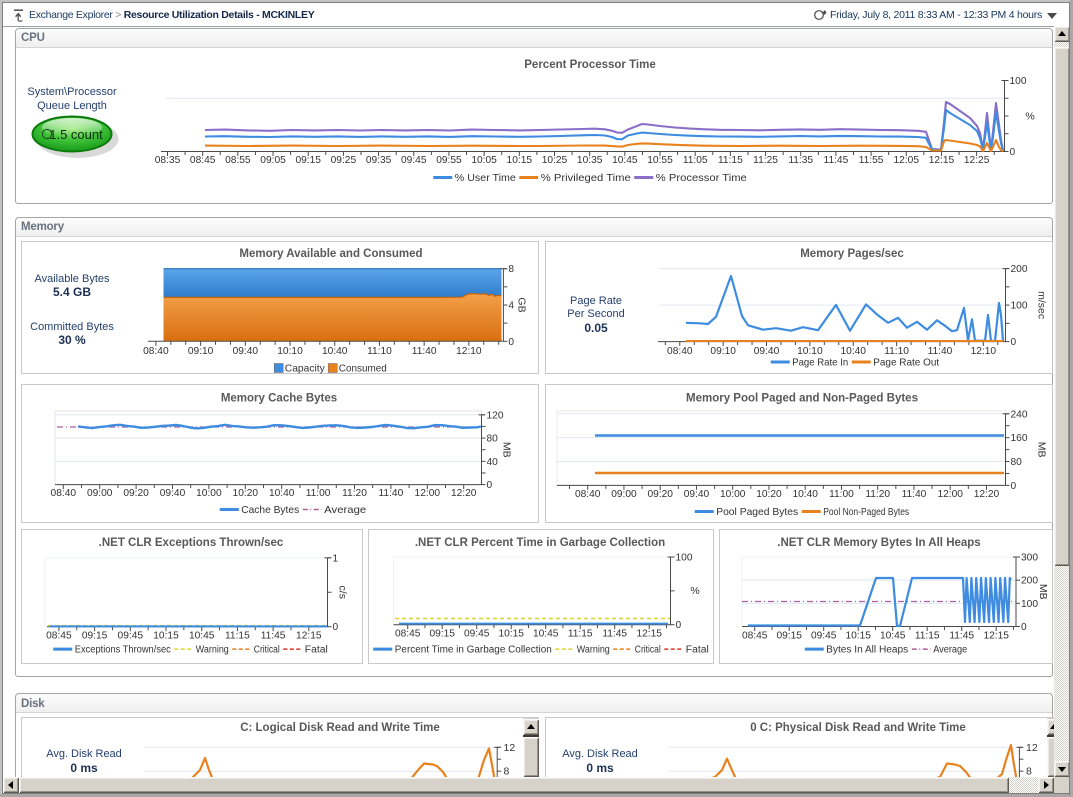  I want to click on svg-text: 1.5 count, so click(76, 134).